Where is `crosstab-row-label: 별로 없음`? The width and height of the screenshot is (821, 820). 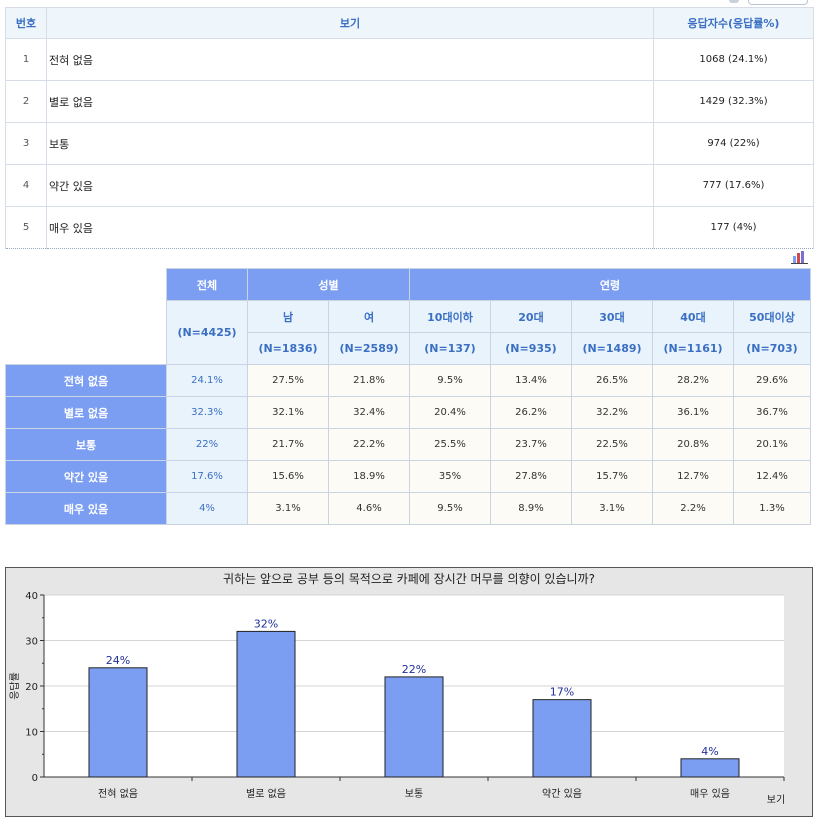
crosstab-row-label: 별로 없음 is located at coordinates (86, 412).